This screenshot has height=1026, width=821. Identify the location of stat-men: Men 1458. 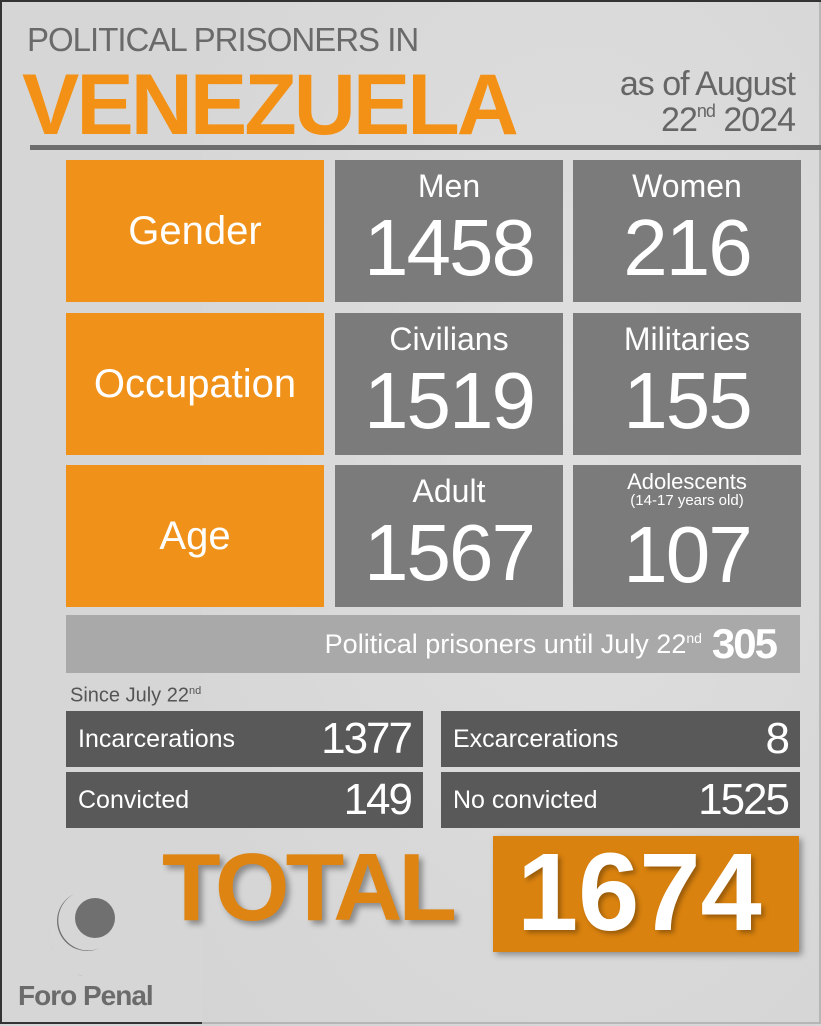
(449, 231).